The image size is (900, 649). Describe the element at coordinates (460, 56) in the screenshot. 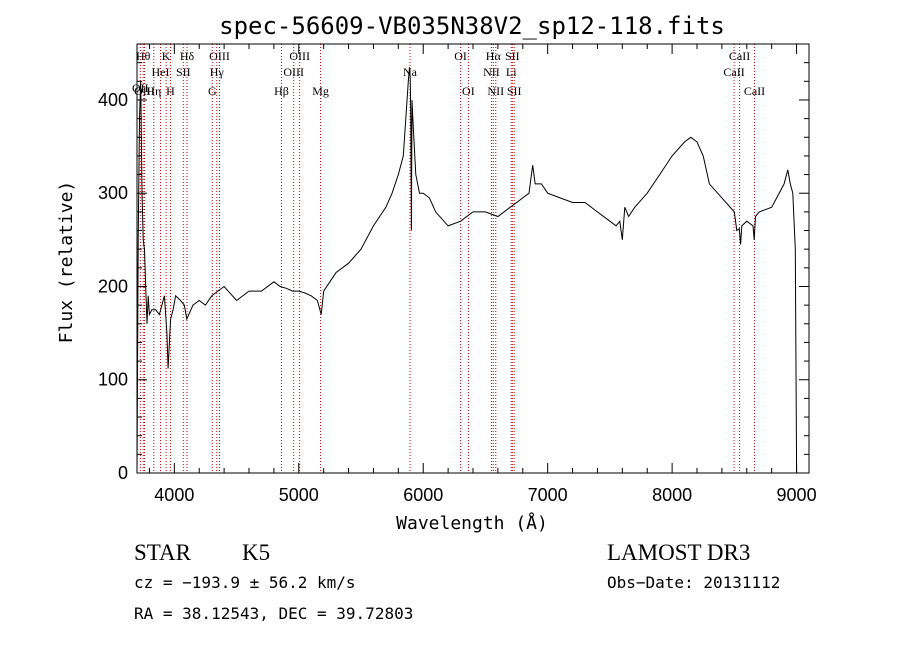

I see `line-label-17: OI` at that location.